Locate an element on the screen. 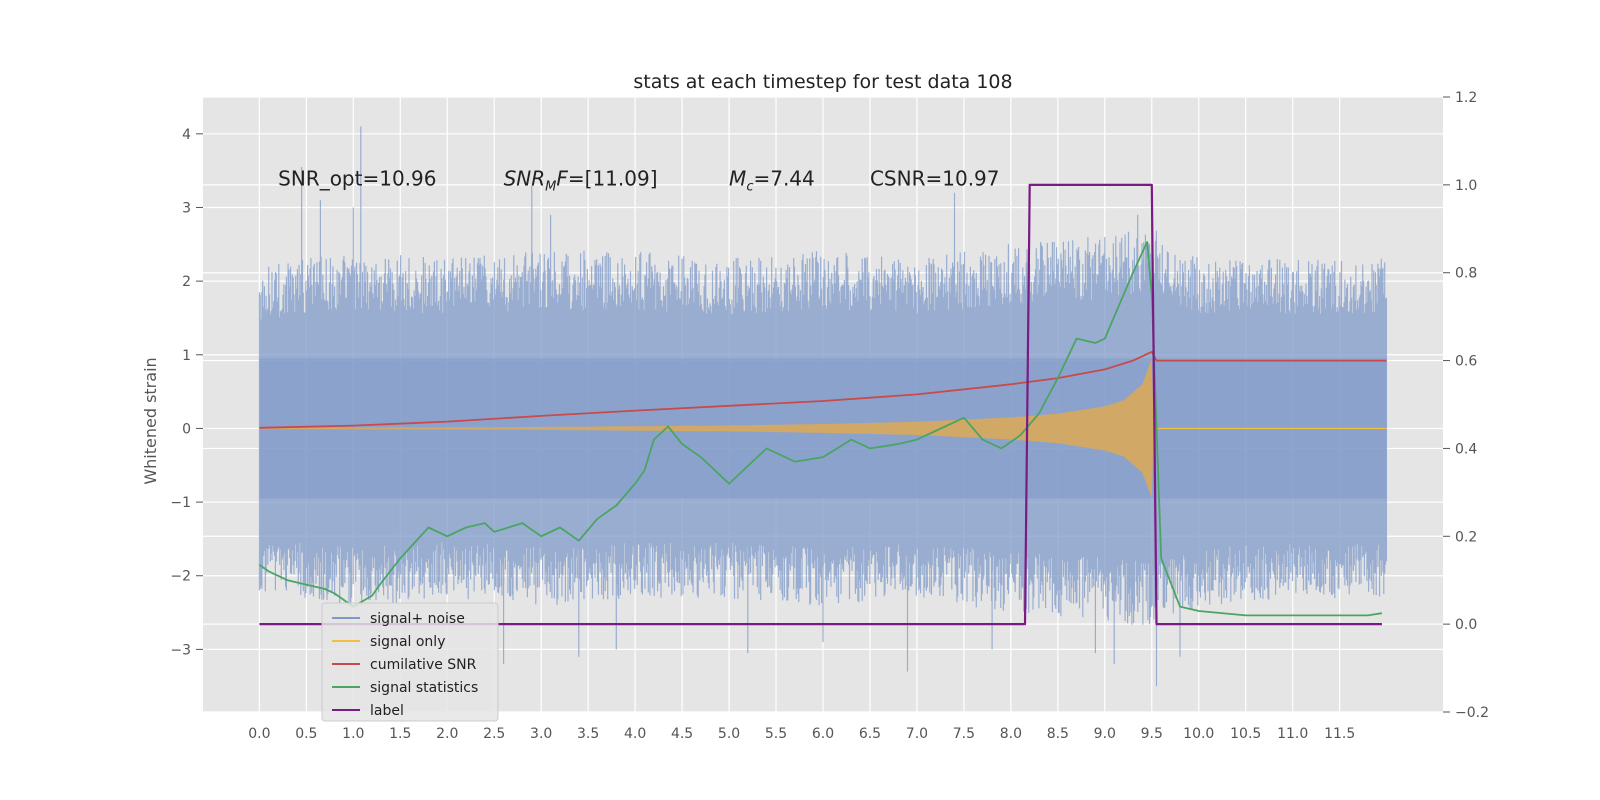 This screenshot has height=800, width=1600. y2-tick-label: 0.6 is located at coordinates (1466, 362).